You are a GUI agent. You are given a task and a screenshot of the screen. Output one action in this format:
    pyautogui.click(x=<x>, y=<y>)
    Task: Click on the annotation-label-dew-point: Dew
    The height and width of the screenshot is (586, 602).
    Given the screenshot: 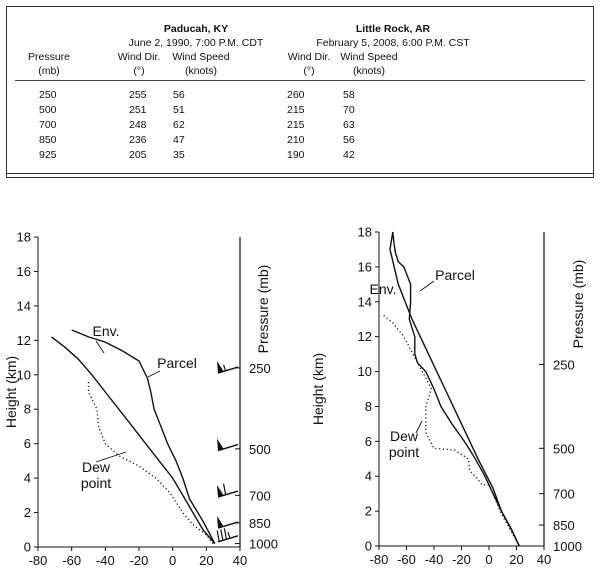 What is the action you would take?
    pyautogui.click(x=96, y=467)
    